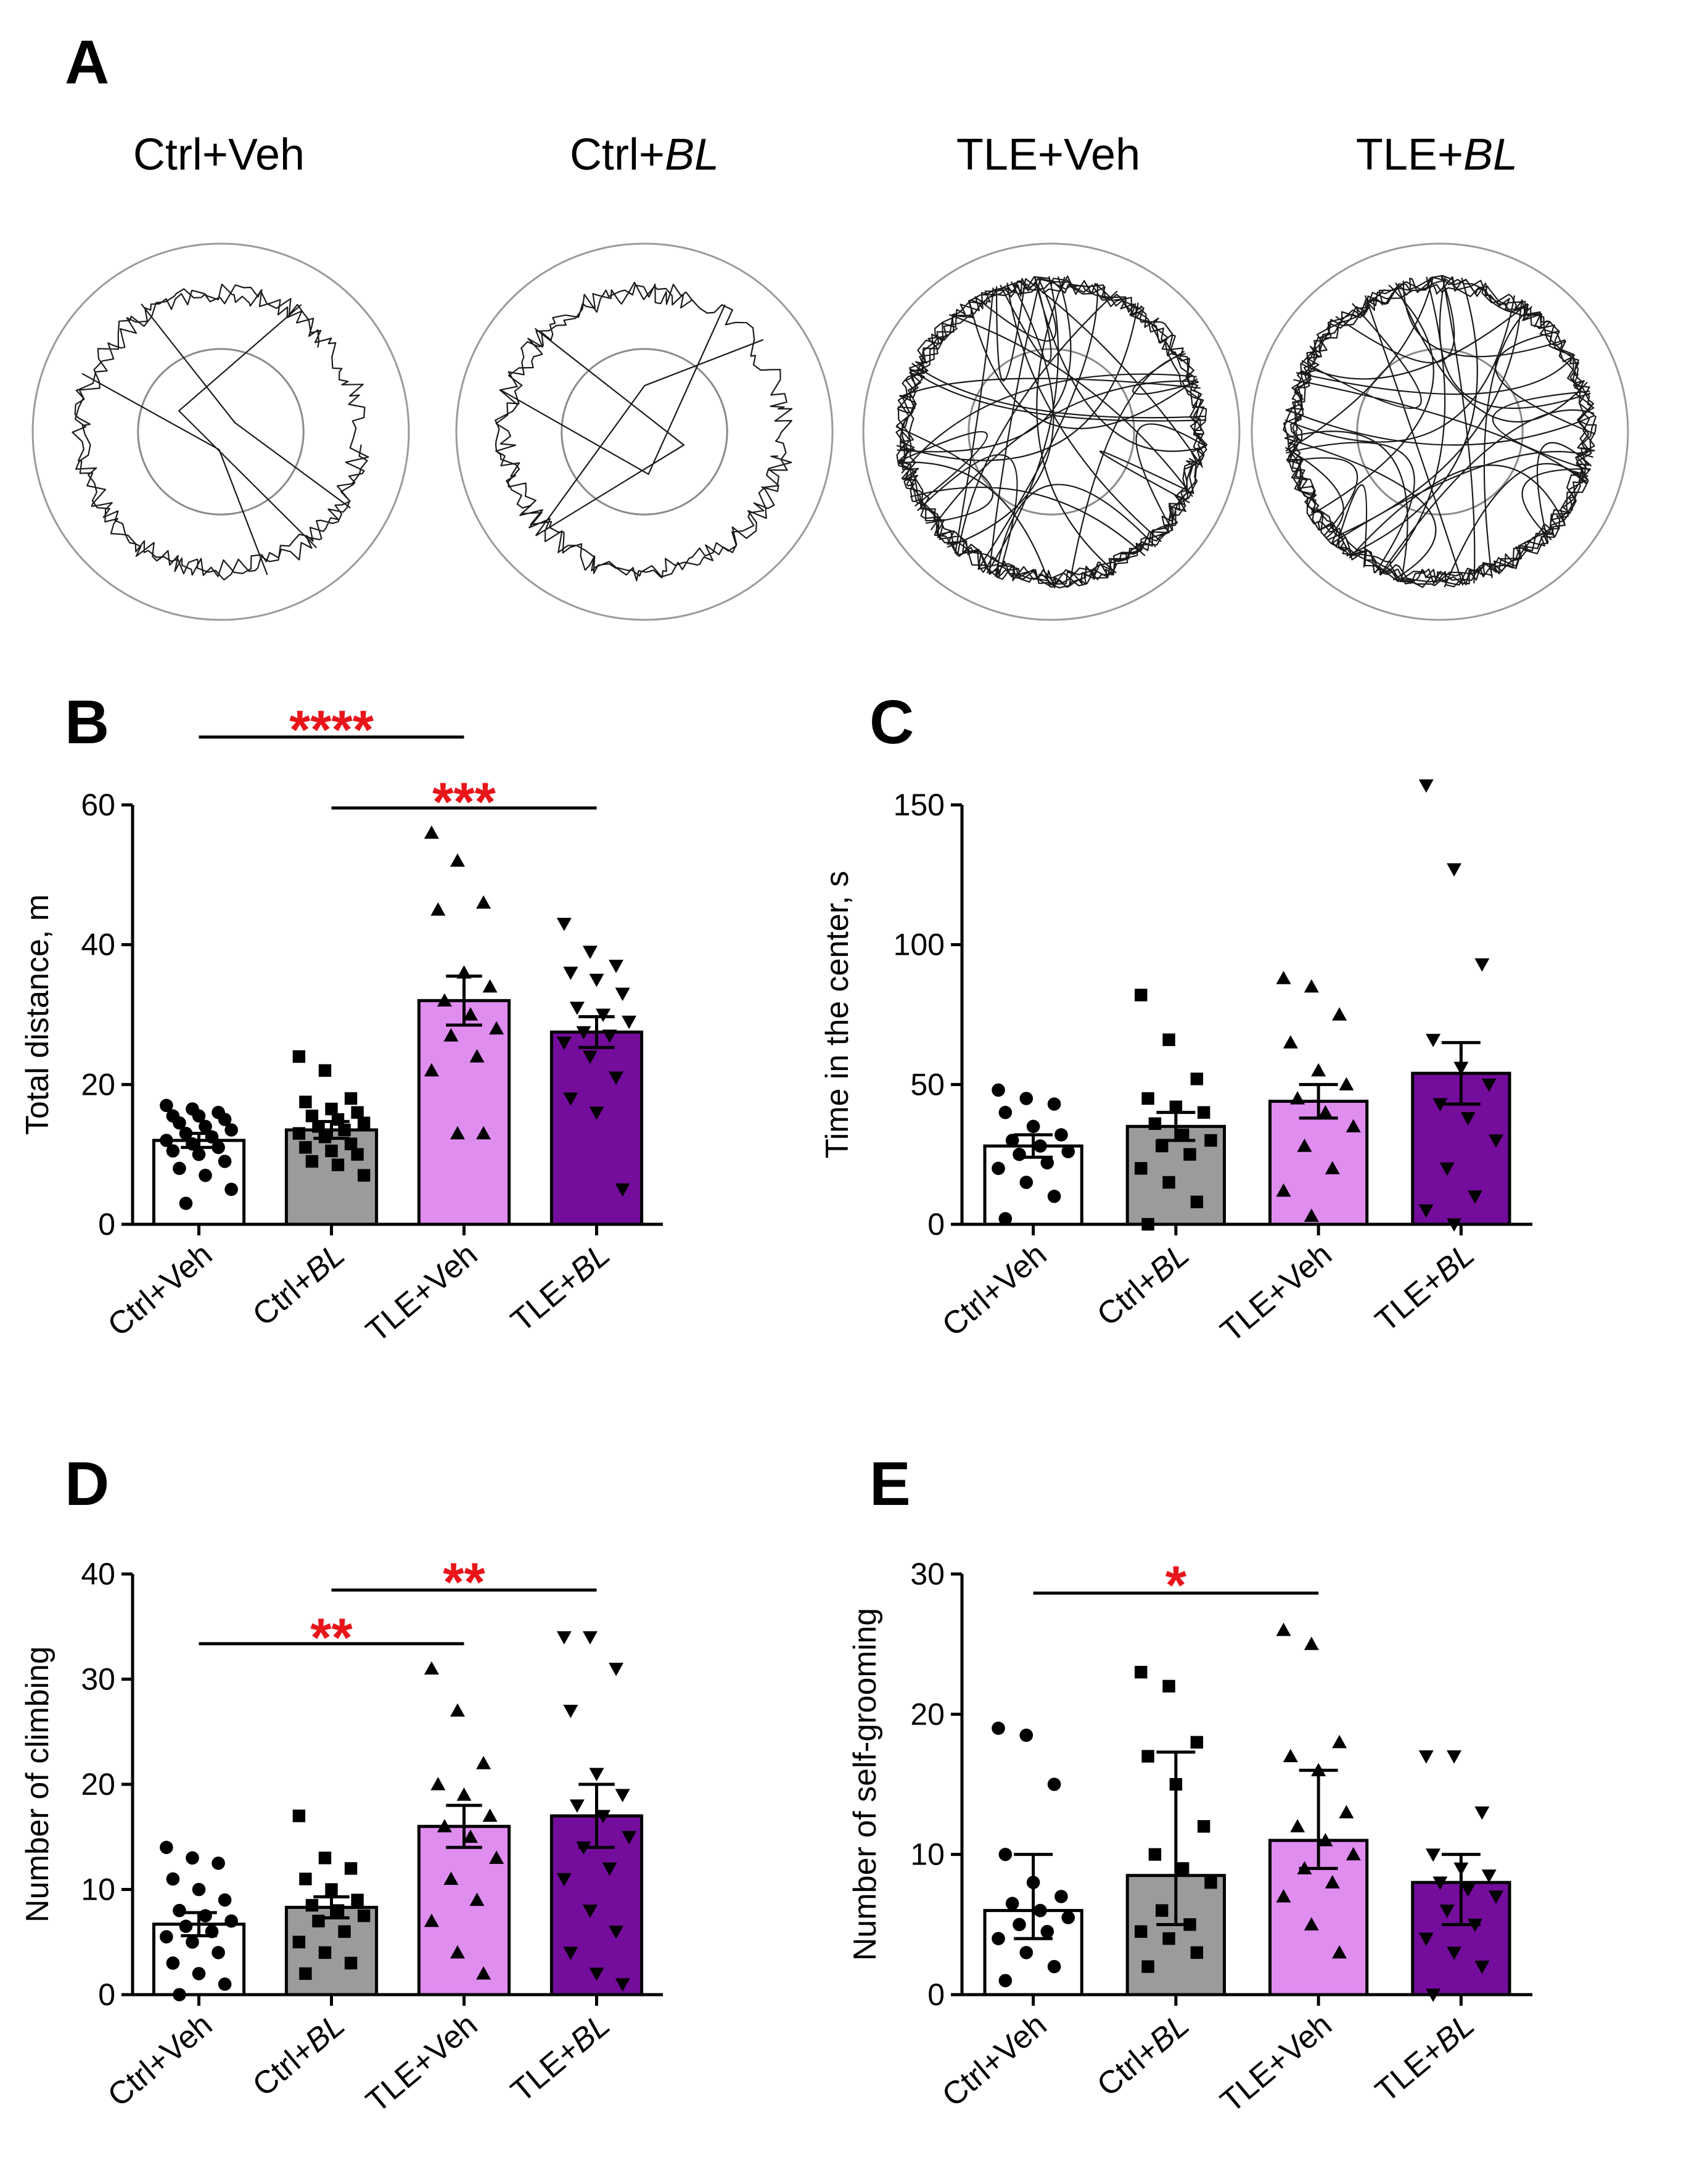 The image size is (1689, 2184). What do you see at coordinates (220, 432) in the screenshot?
I see `movement-track` at bounding box center [220, 432].